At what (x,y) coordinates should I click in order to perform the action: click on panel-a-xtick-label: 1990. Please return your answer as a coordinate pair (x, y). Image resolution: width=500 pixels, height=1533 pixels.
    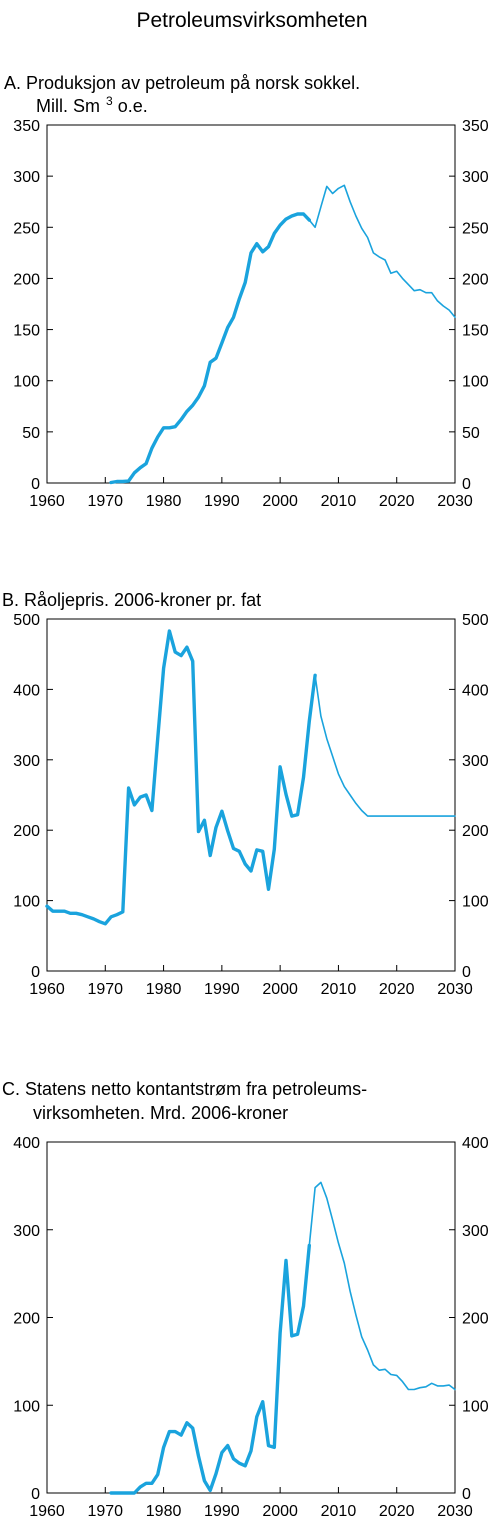
    Looking at the image, I should click on (222, 501).